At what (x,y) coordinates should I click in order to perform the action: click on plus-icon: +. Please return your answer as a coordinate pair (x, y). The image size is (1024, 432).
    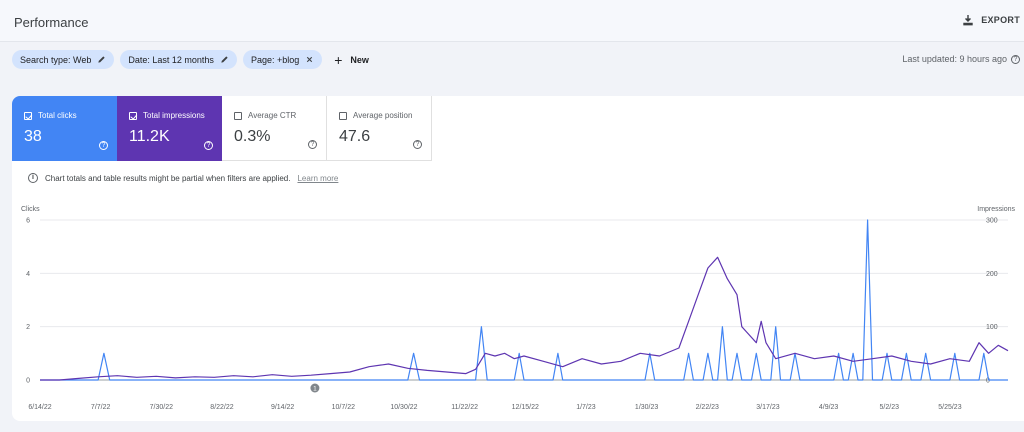
    Looking at the image, I should click on (338, 59).